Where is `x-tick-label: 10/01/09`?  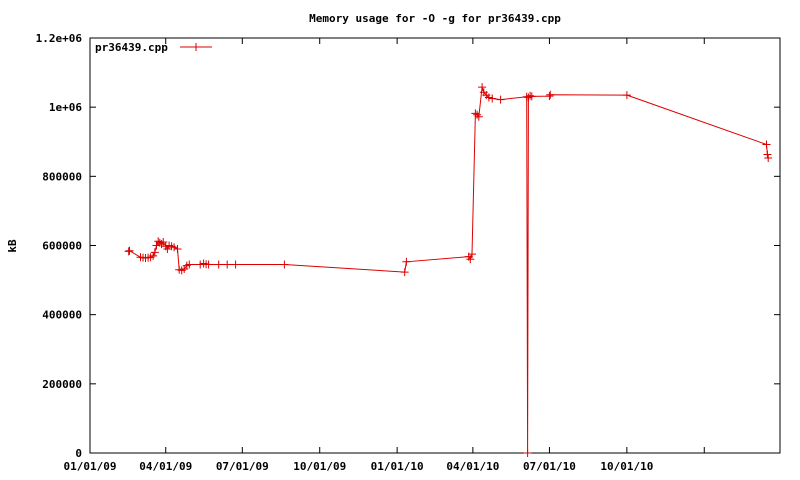
x-tick-label: 10/01/09 is located at coordinates (319, 466).